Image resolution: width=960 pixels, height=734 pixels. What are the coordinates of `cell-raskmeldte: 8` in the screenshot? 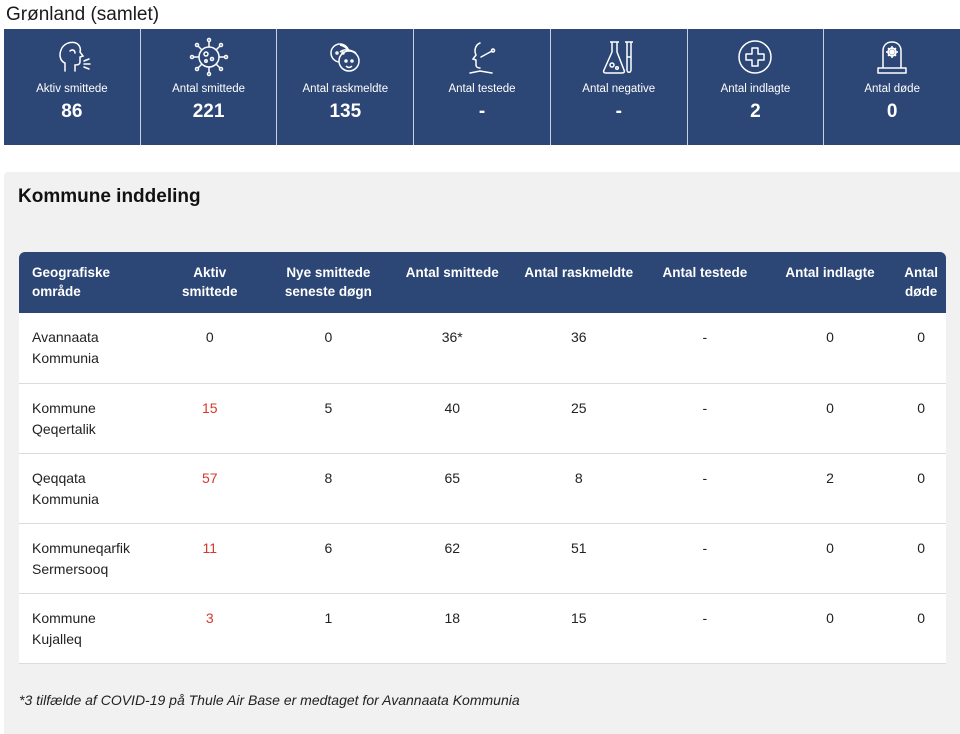 It's located at (579, 488).